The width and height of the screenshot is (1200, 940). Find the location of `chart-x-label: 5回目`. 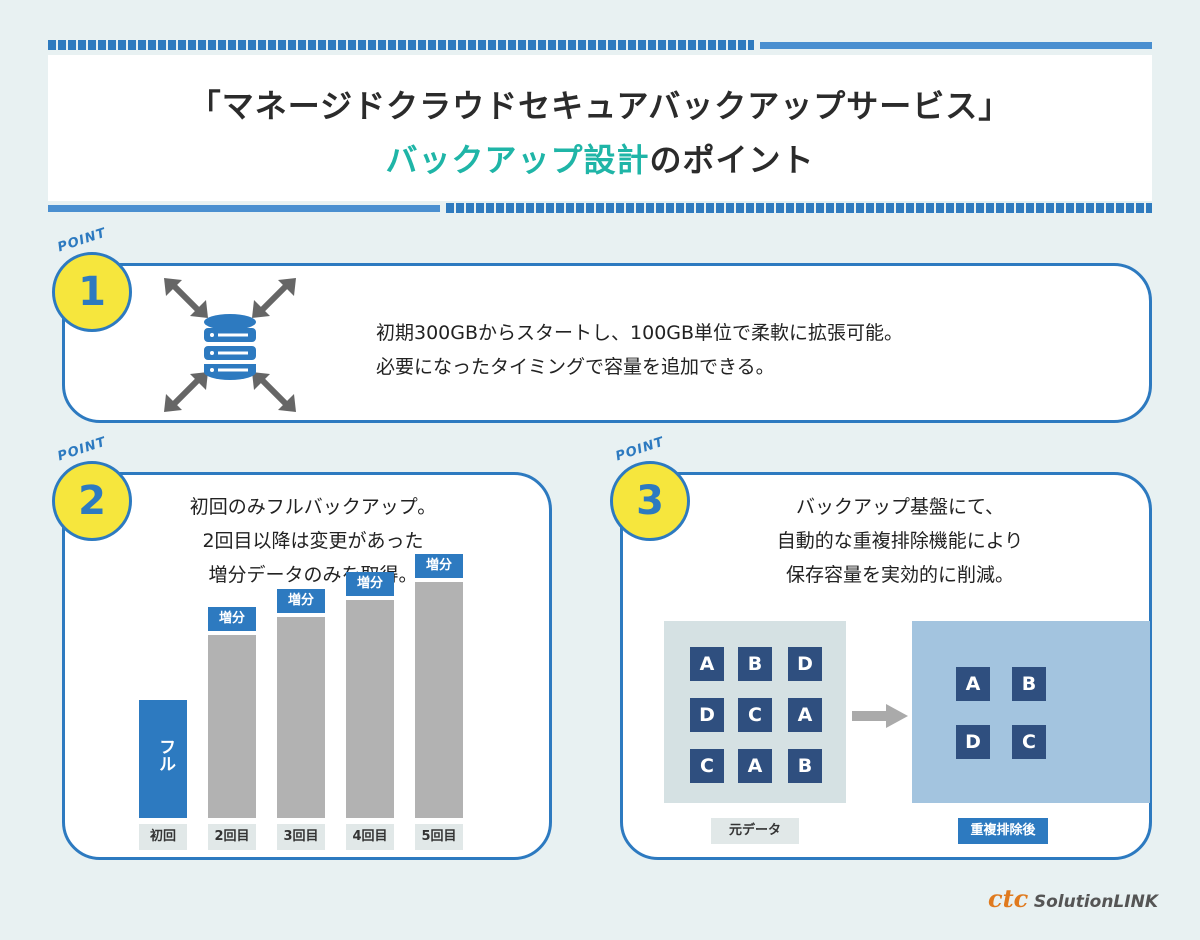

chart-x-label: 5回目 is located at coordinates (439, 837).